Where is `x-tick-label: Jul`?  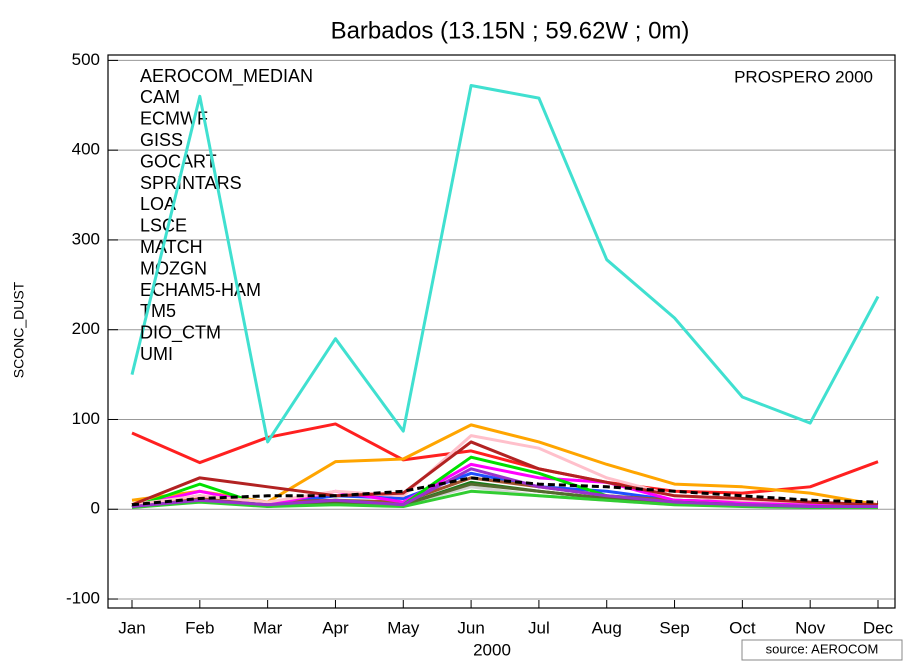 x-tick-label: Jul is located at coordinates (539, 627).